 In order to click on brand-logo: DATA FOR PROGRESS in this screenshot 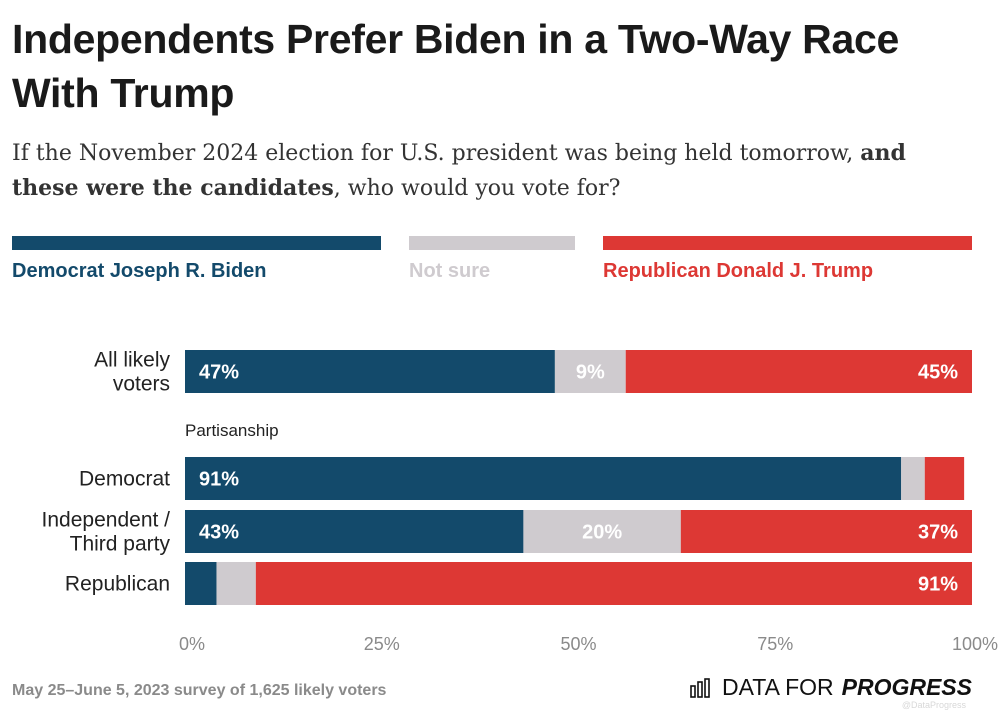, I will do `click(831, 687)`.